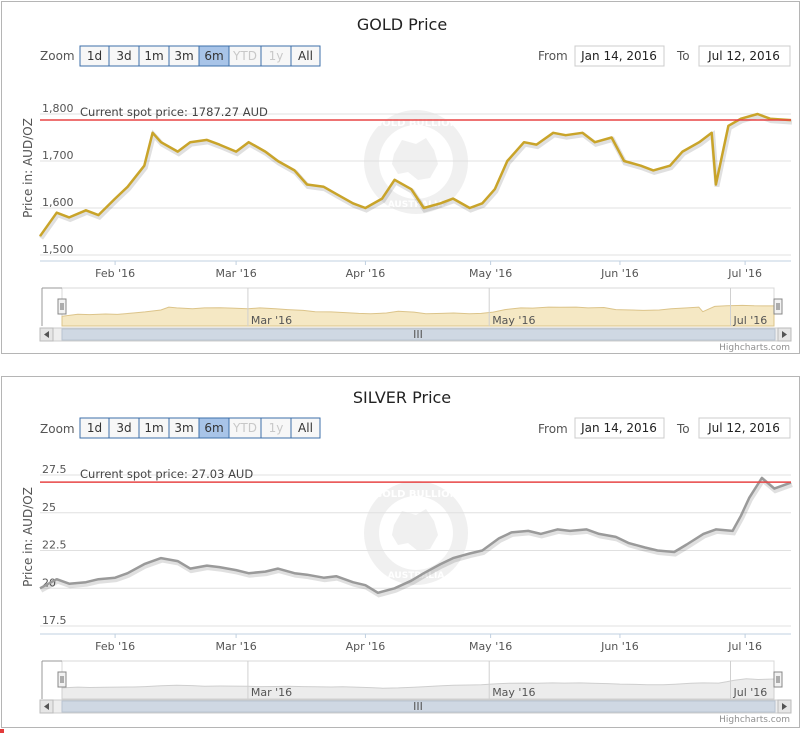 This screenshot has height=733, width=802. What do you see at coordinates (58, 179) in the screenshot?
I see `y-tick-labels: 1,500 1,600 1,700 1,800` at bounding box center [58, 179].